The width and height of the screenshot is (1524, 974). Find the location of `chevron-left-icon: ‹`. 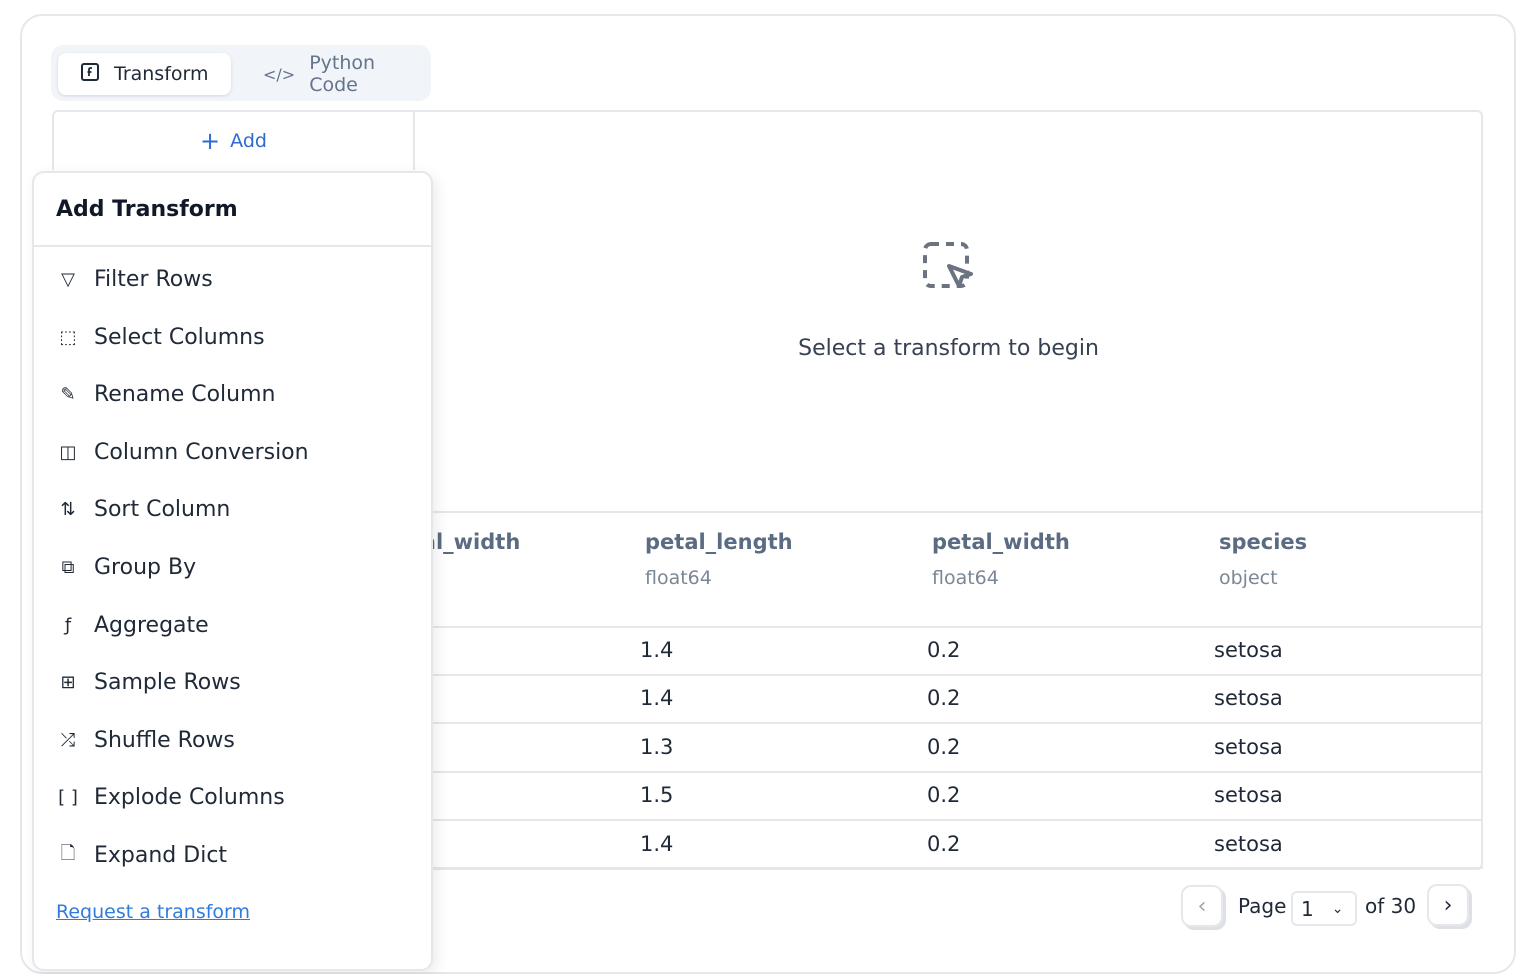

chevron-left-icon: ‹ is located at coordinates (1202, 906).